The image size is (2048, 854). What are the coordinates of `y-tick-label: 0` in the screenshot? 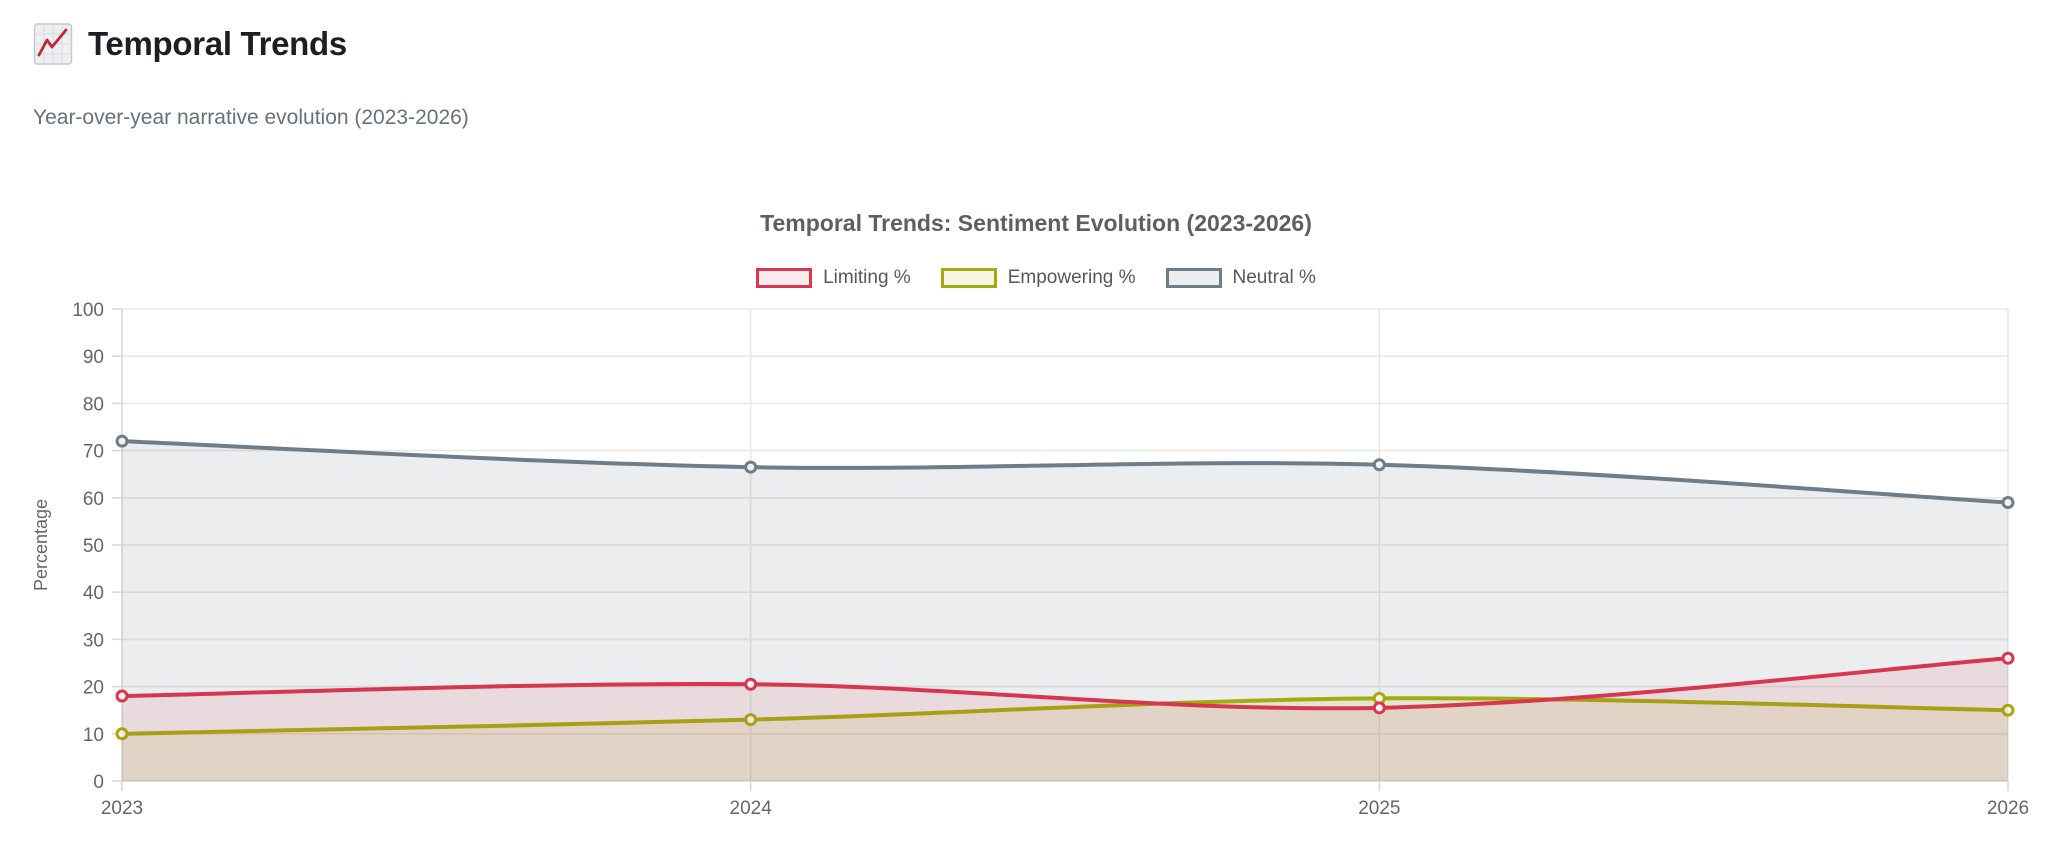 It's located at (98, 782).